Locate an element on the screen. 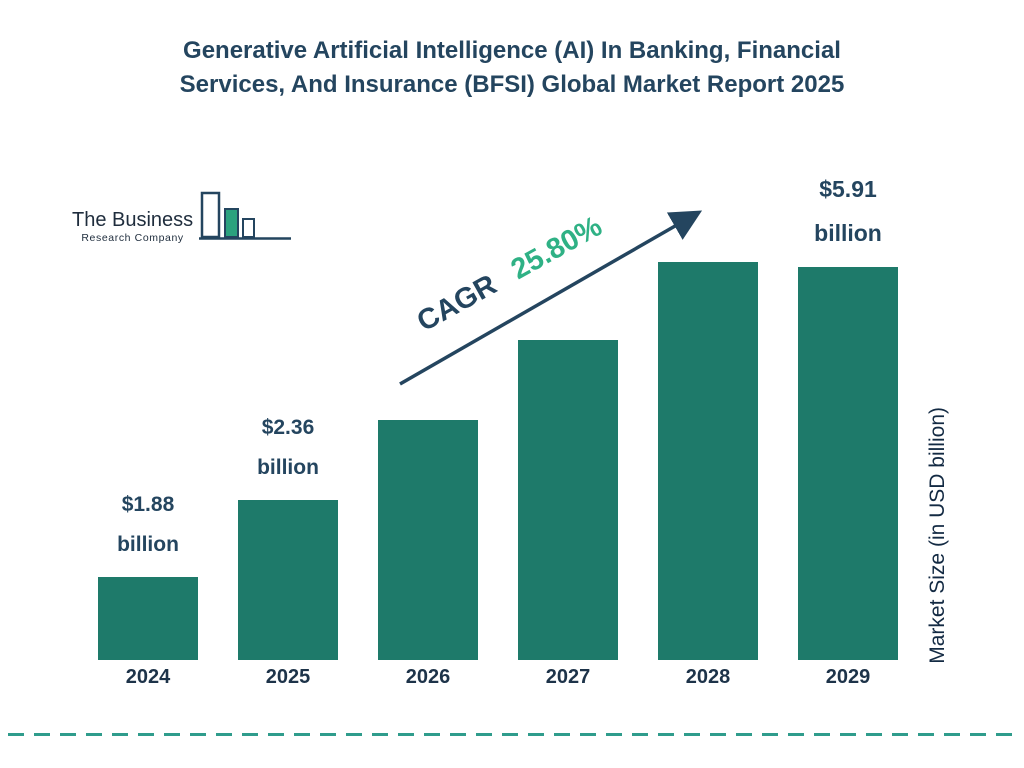  bar-column-2025: $2.36 billion is located at coordinates (288, 414).